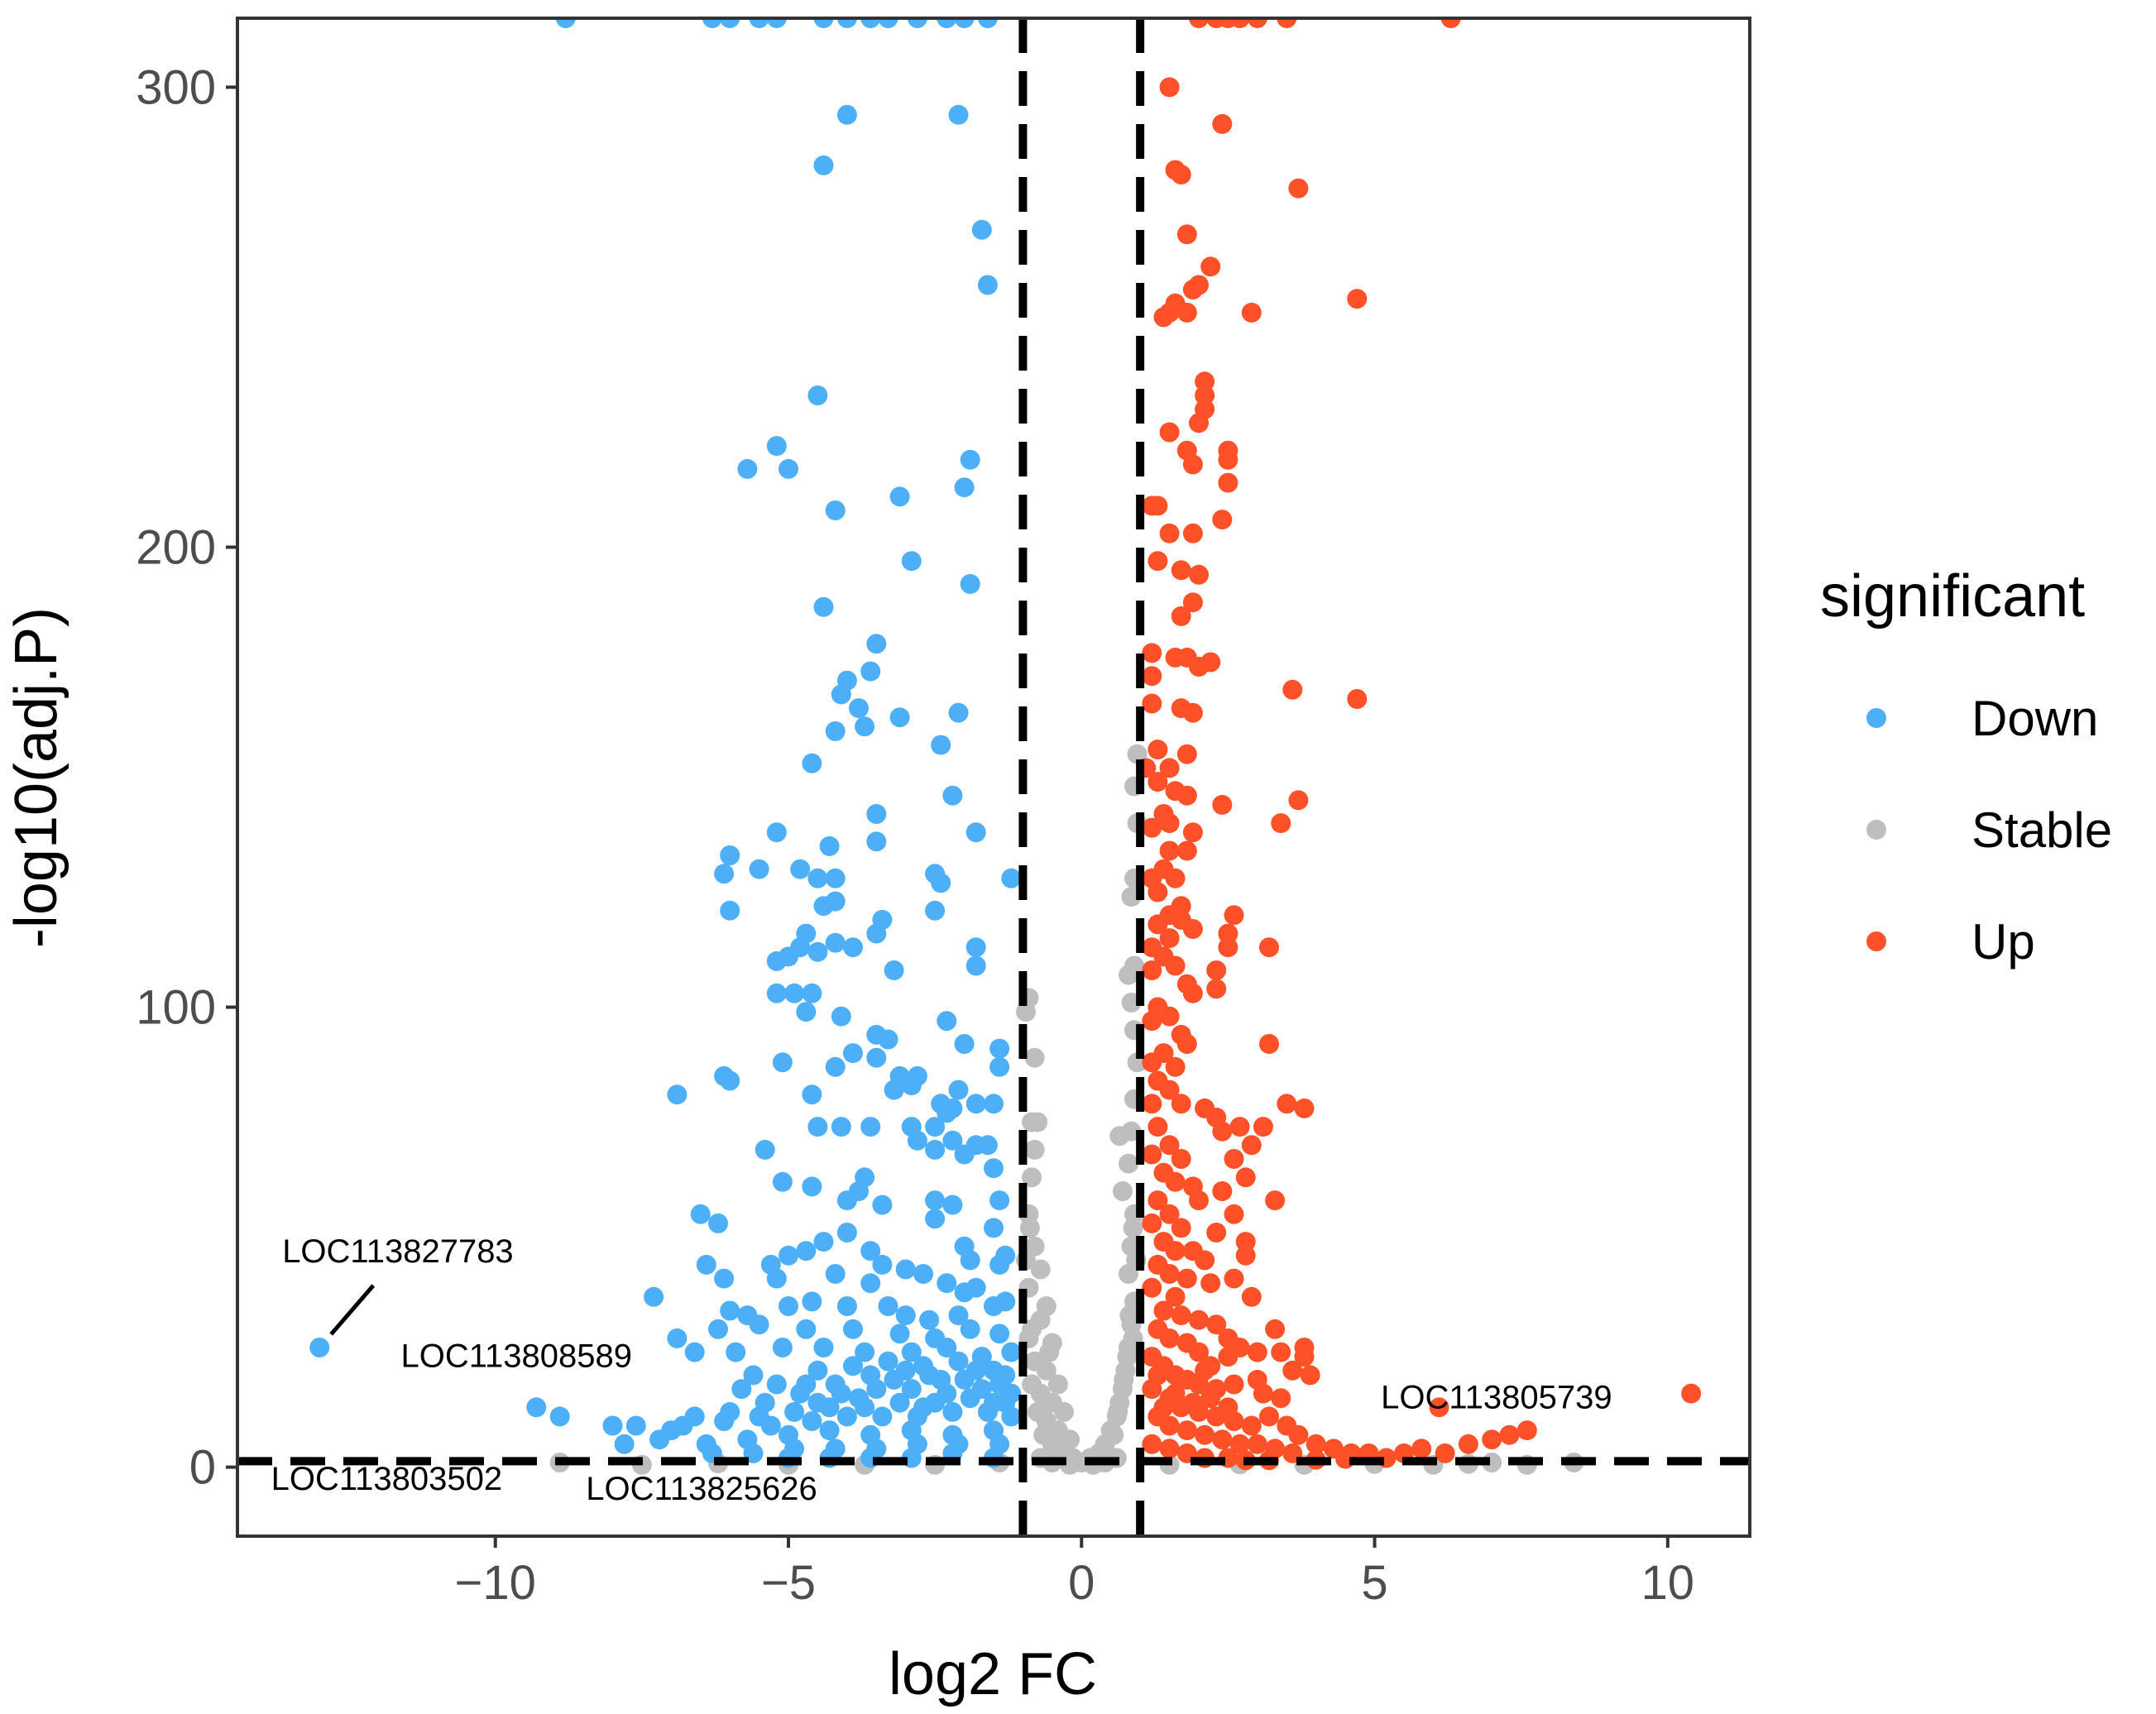 The height and width of the screenshot is (1714, 2156). Describe the element at coordinates (1496, 1398) in the screenshot. I see `annotation-label-4: LOC113805739` at that location.